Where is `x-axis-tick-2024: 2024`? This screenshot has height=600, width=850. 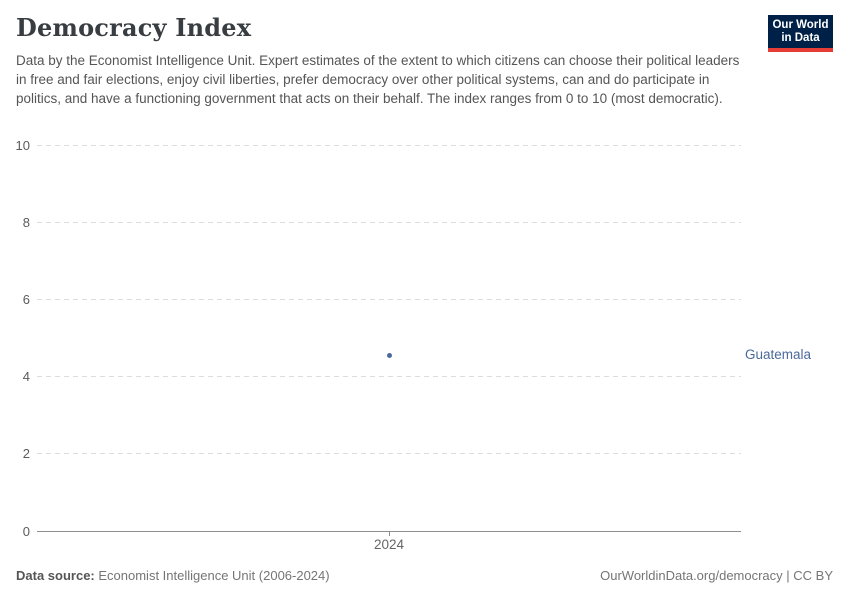 x-axis-tick-2024: 2024 is located at coordinates (389, 544).